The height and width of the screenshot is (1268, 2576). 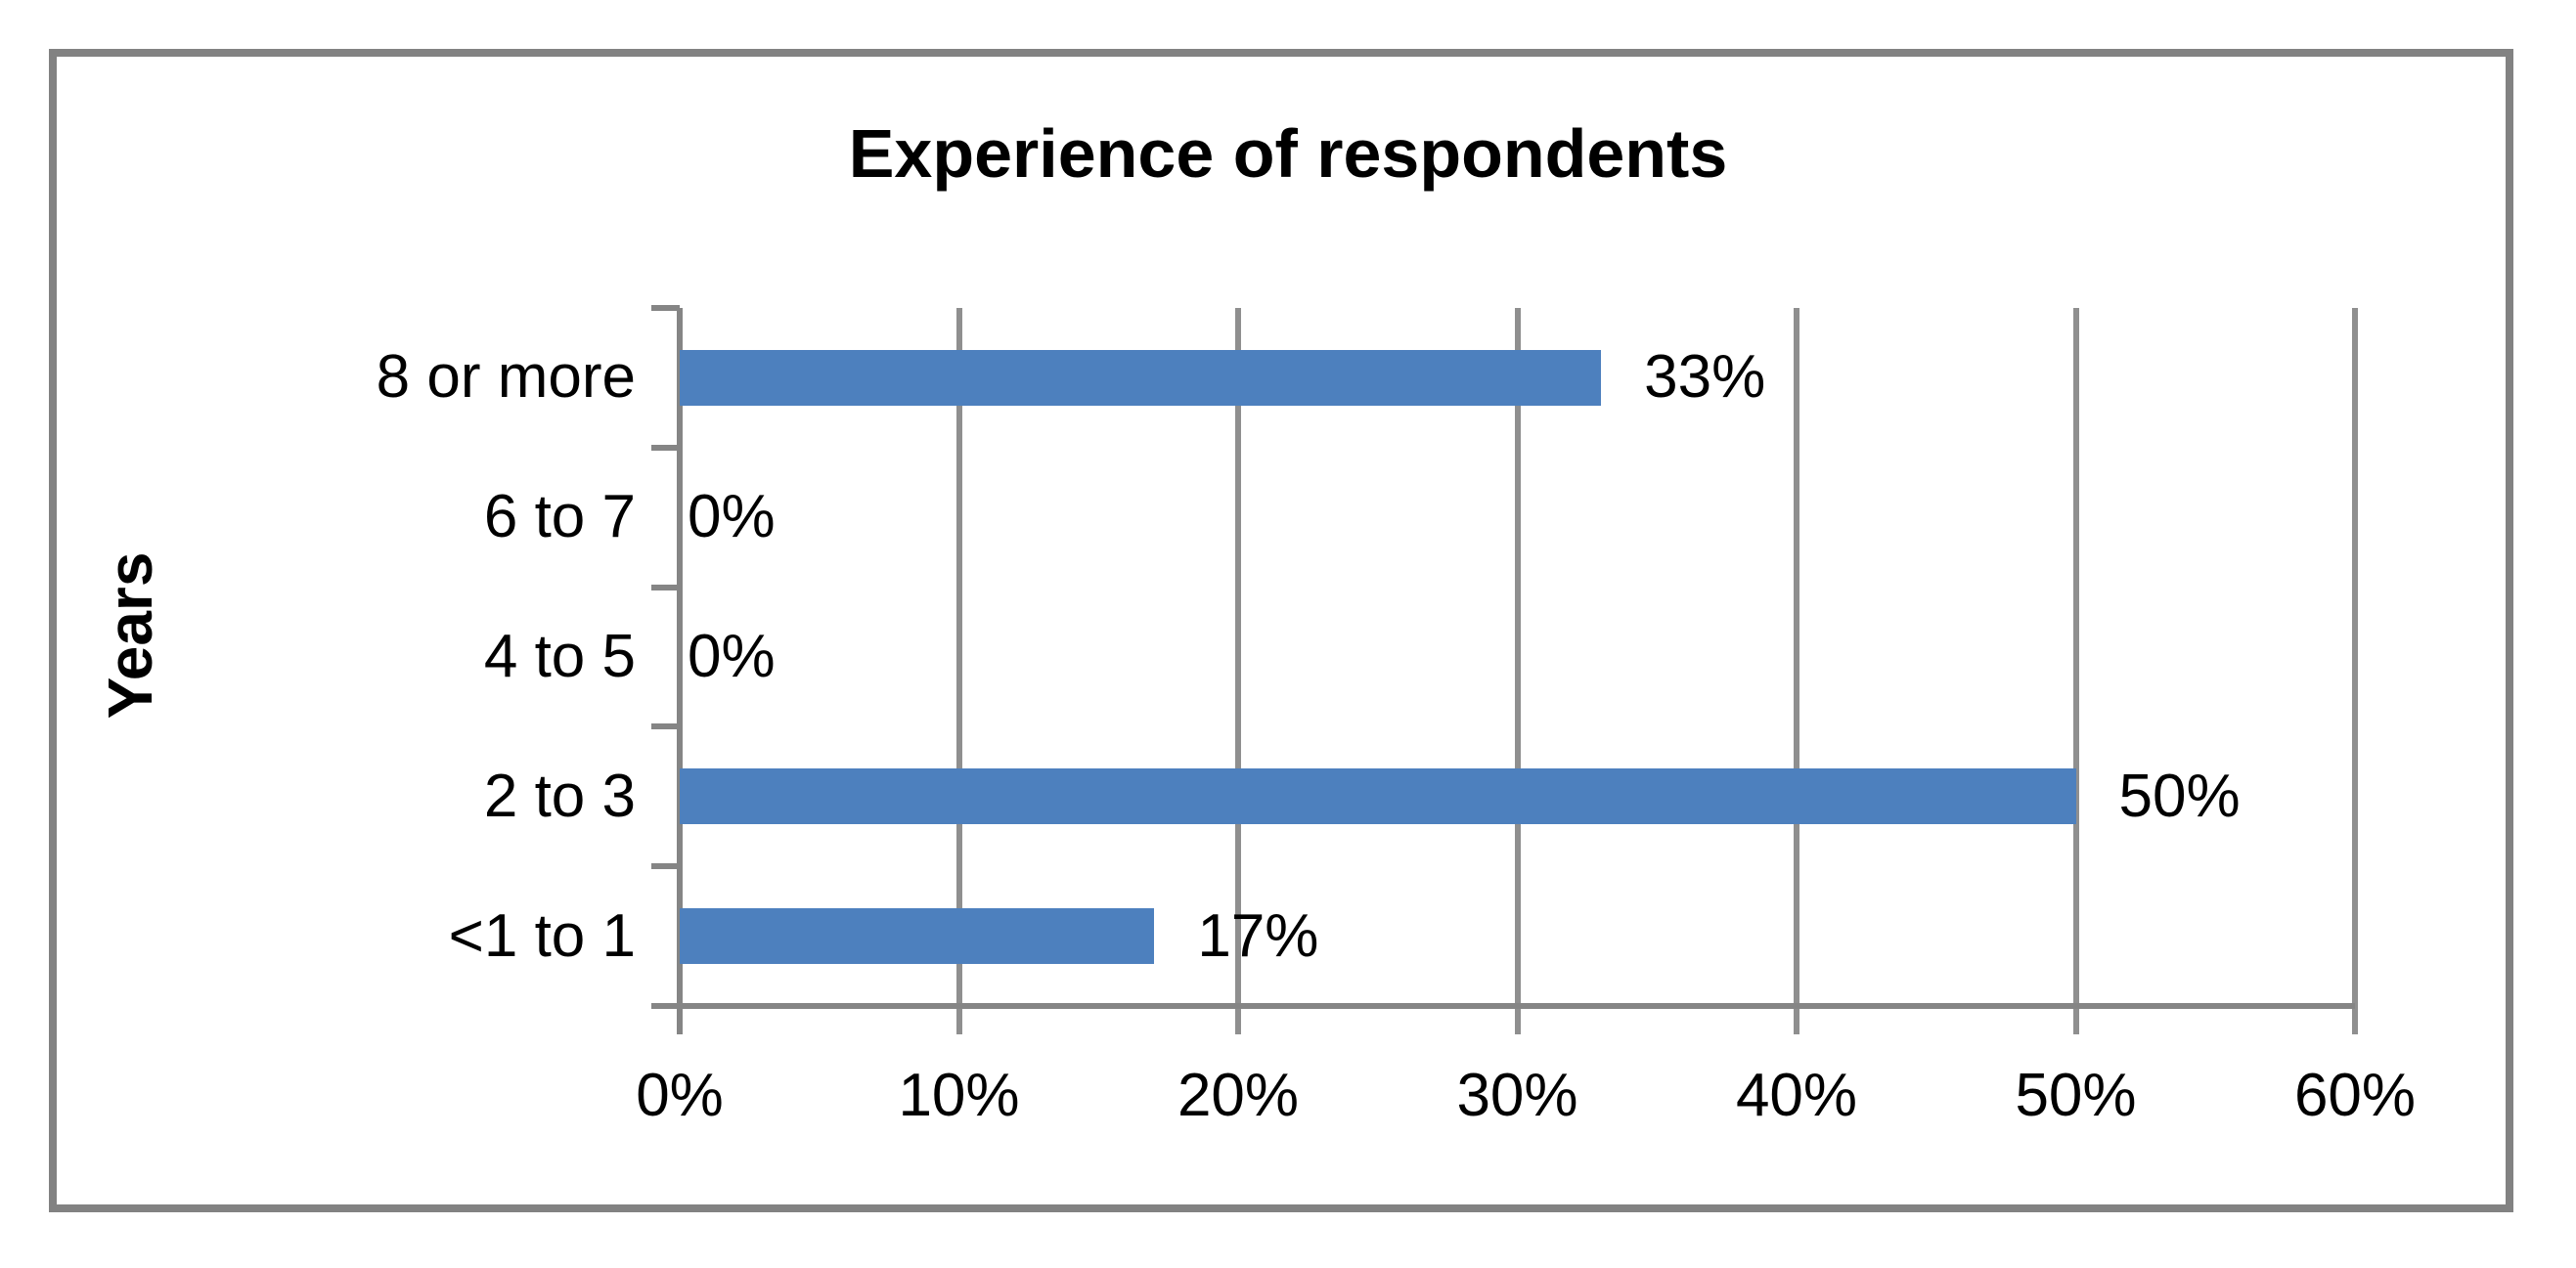 What do you see at coordinates (1705, 378) in the screenshot?
I see `data-label: 33%` at bounding box center [1705, 378].